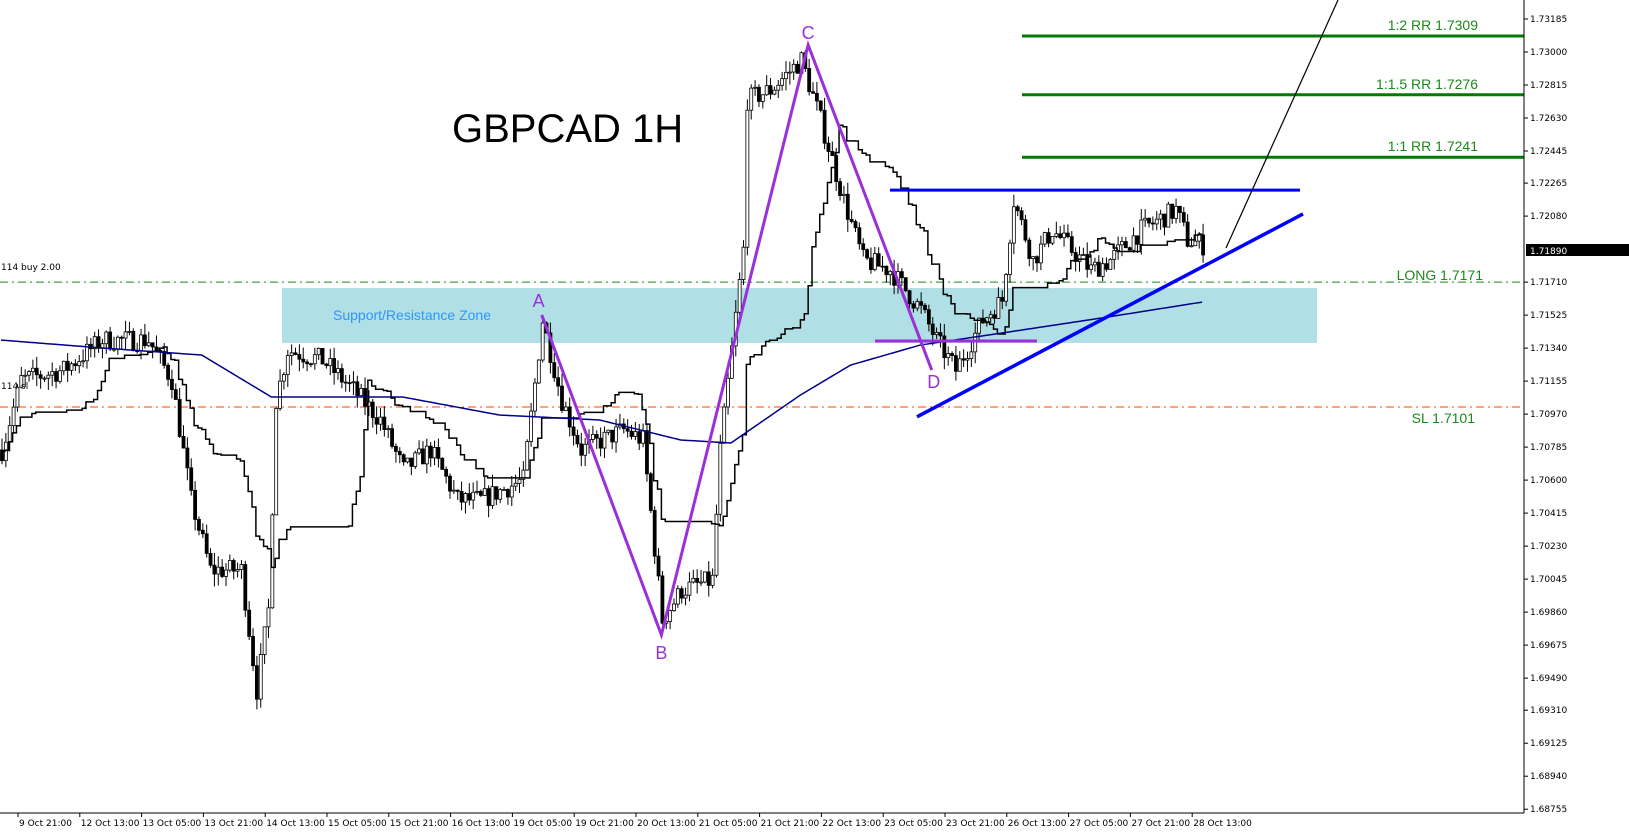  What do you see at coordinates (1576, 417) in the screenshot?
I see `price-axis-panel` at bounding box center [1576, 417].